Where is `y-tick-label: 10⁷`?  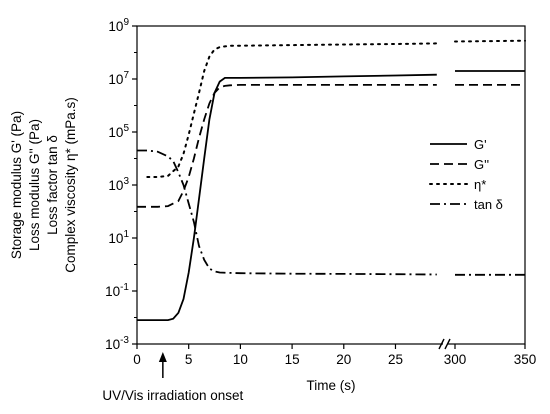 y-tick-label: 10⁷ is located at coordinates (118, 78).